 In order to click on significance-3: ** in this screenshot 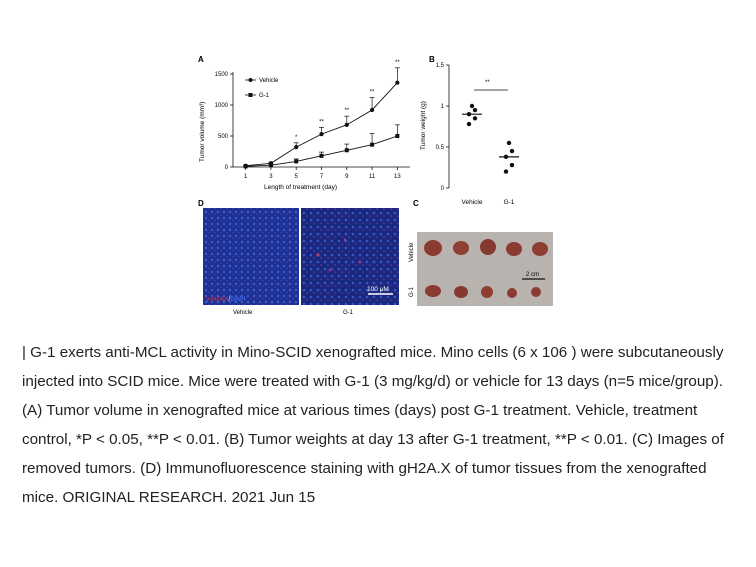, I will do `click(321, 122)`.